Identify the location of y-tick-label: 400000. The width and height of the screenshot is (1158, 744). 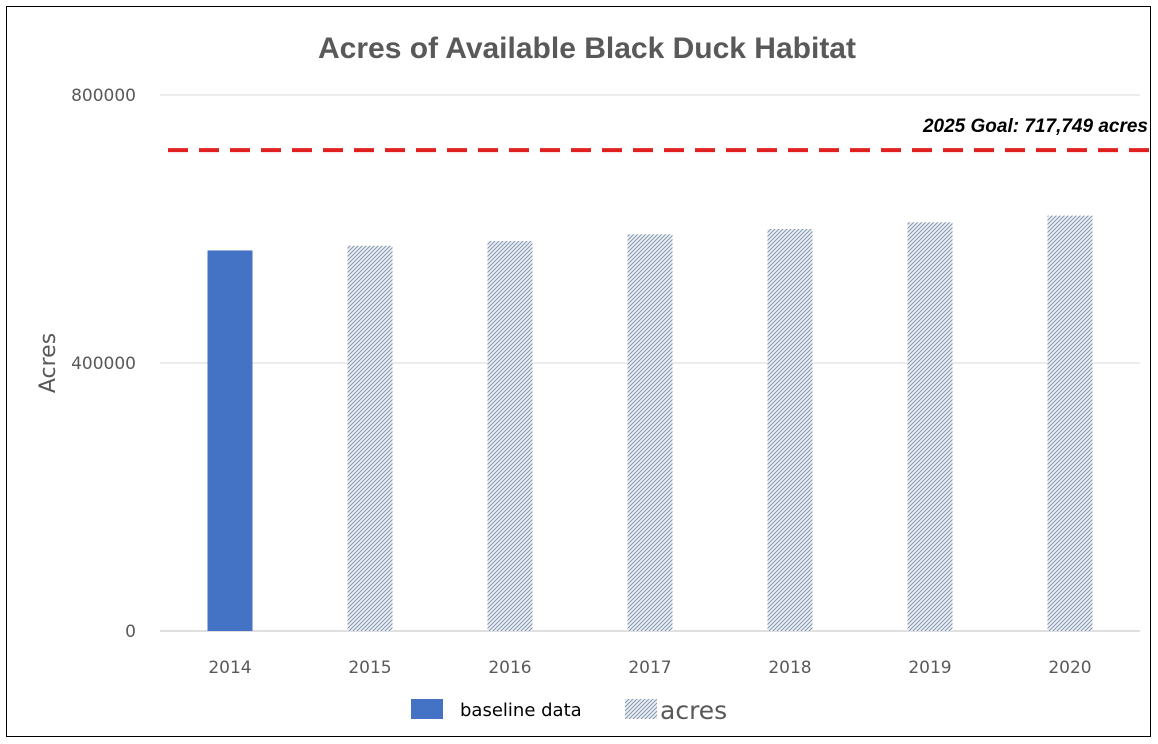
(103, 364).